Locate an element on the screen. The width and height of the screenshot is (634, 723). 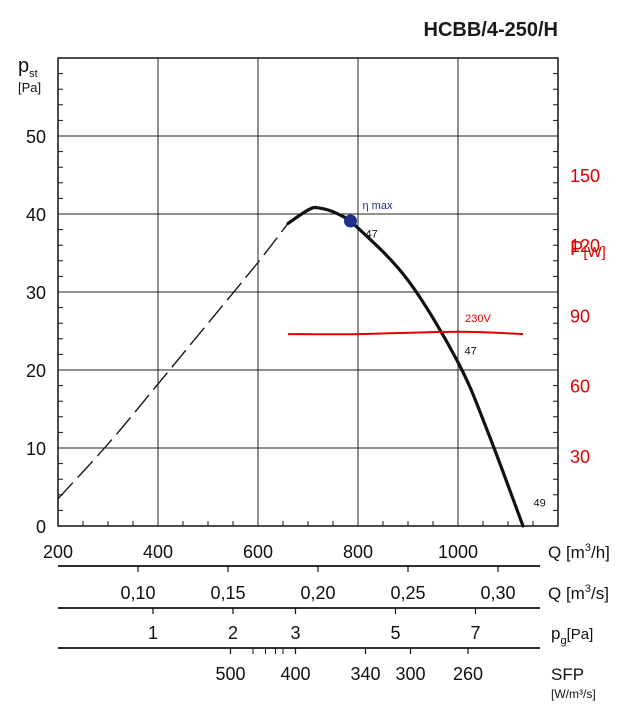
x-axis-label: Q [m3/h] is located at coordinates (579, 552).